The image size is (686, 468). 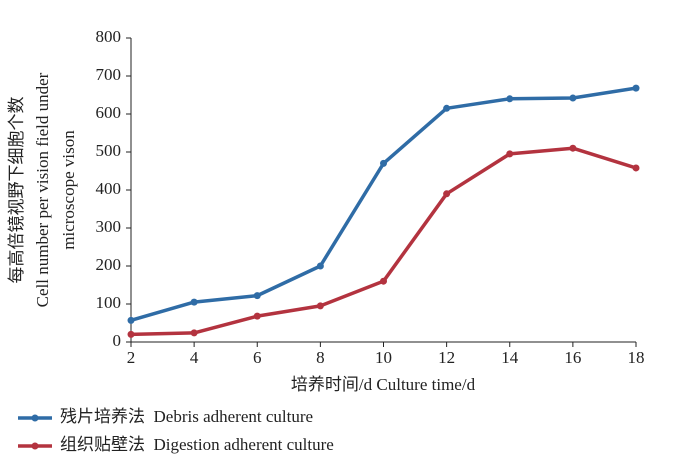 What do you see at coordinates (16, 190) in the screenshot?
I see `y-axis-label-line: 每高倍镜视野下细胞个数` at bounding box center [16, 190].